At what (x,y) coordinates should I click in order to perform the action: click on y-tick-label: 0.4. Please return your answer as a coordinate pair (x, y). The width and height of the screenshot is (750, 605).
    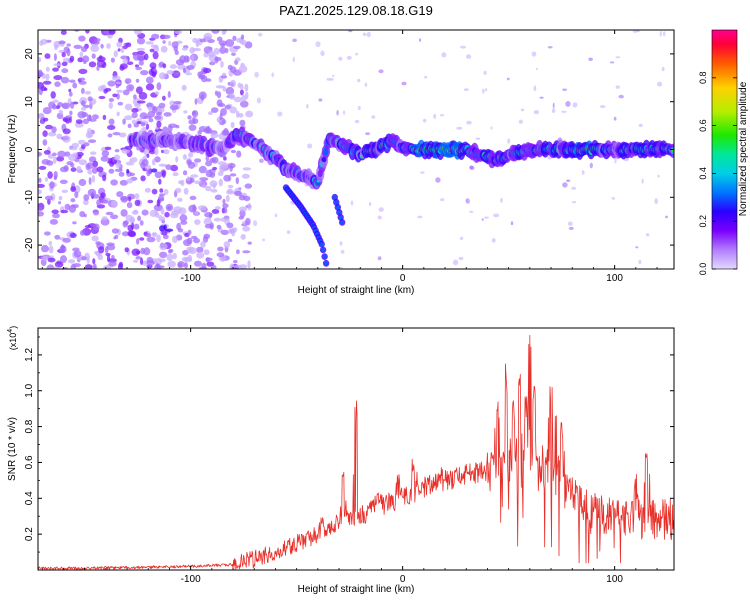
    Looking at the image, I should click on (29, 498).